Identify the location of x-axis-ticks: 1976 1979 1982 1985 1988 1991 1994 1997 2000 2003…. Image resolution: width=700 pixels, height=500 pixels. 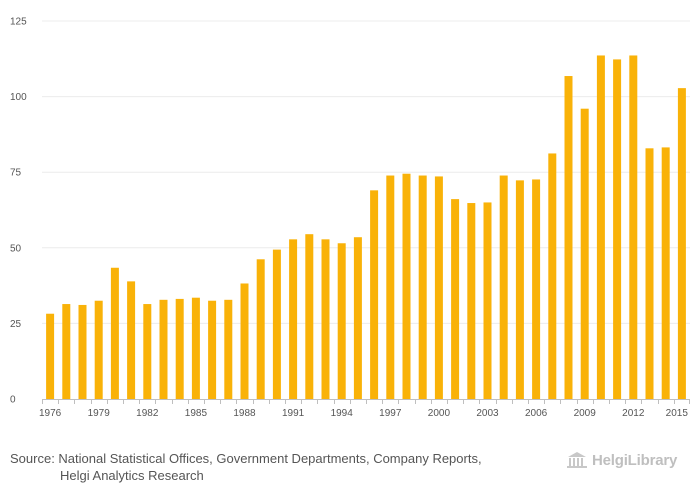
(364, 409).